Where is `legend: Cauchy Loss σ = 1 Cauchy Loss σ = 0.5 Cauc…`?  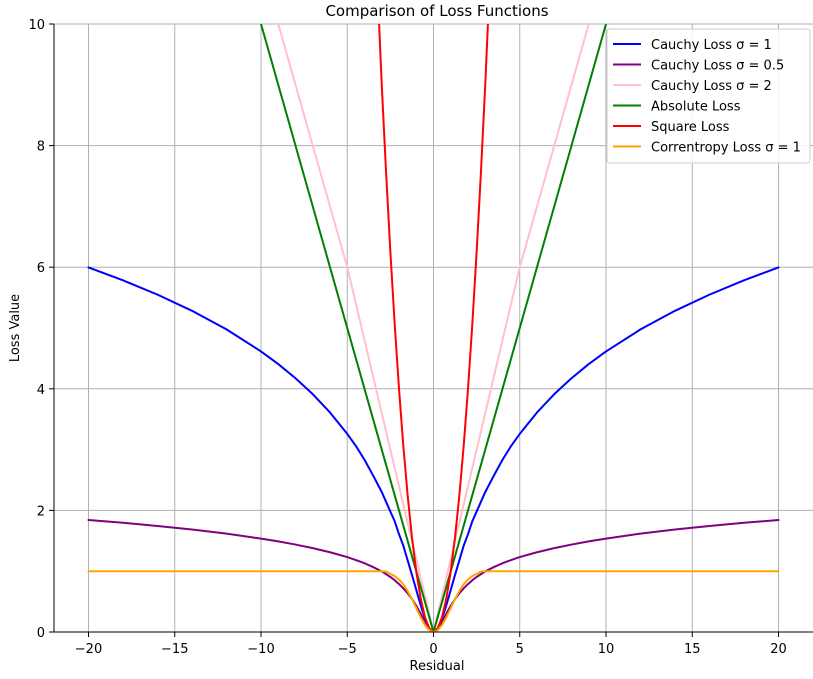
legend: Cauchy Loss σ = 1 Cauchy Loss σ = 0.5 Cauc… is located at coordinates (708, 96).